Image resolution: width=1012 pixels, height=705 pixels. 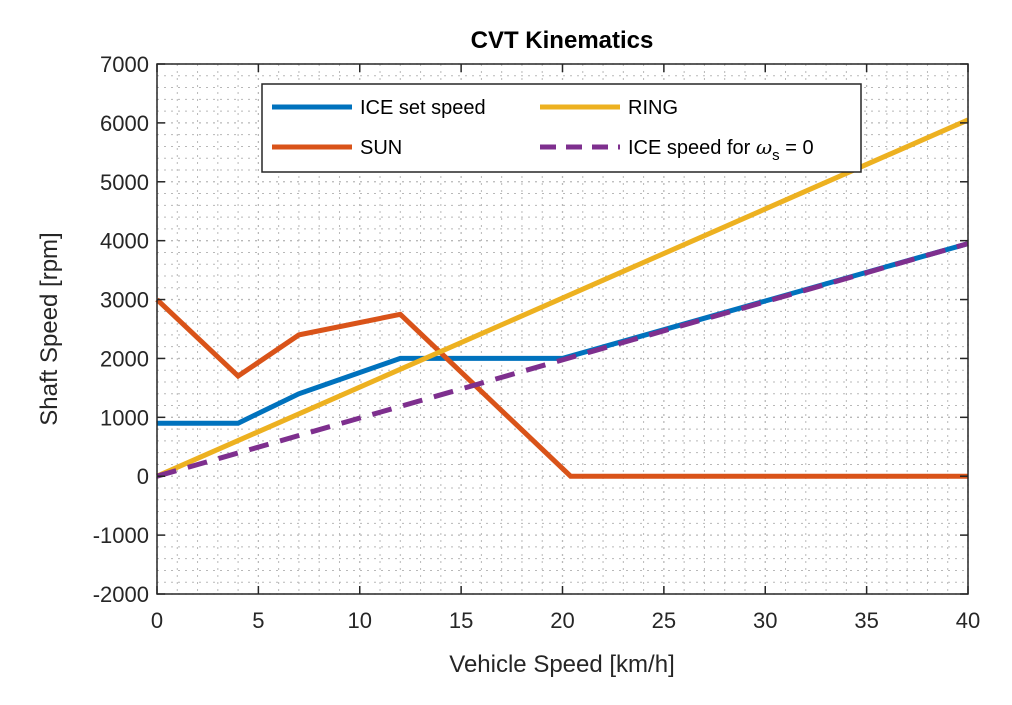 I want to click on legend-box, so click(x=561, y=128).